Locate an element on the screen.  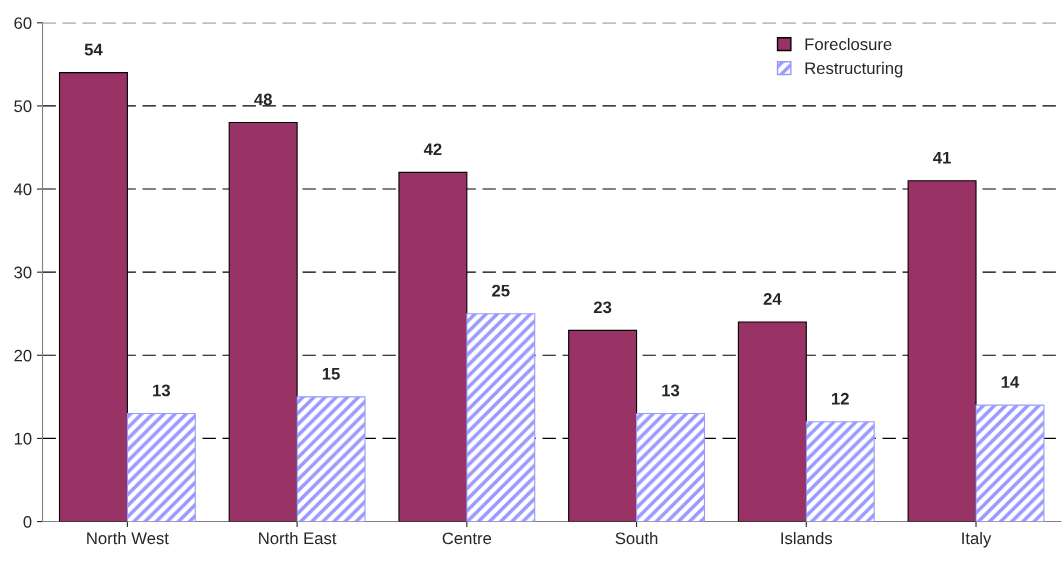
y-tick-label: 0 is located at coordinates (27, 521).